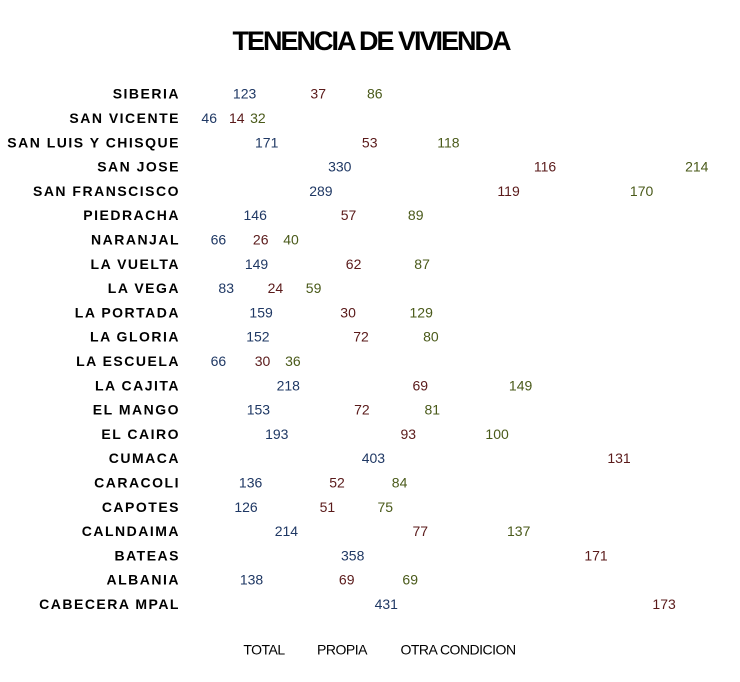  I want to click on value-label-propia: 62, so click(354, 264).